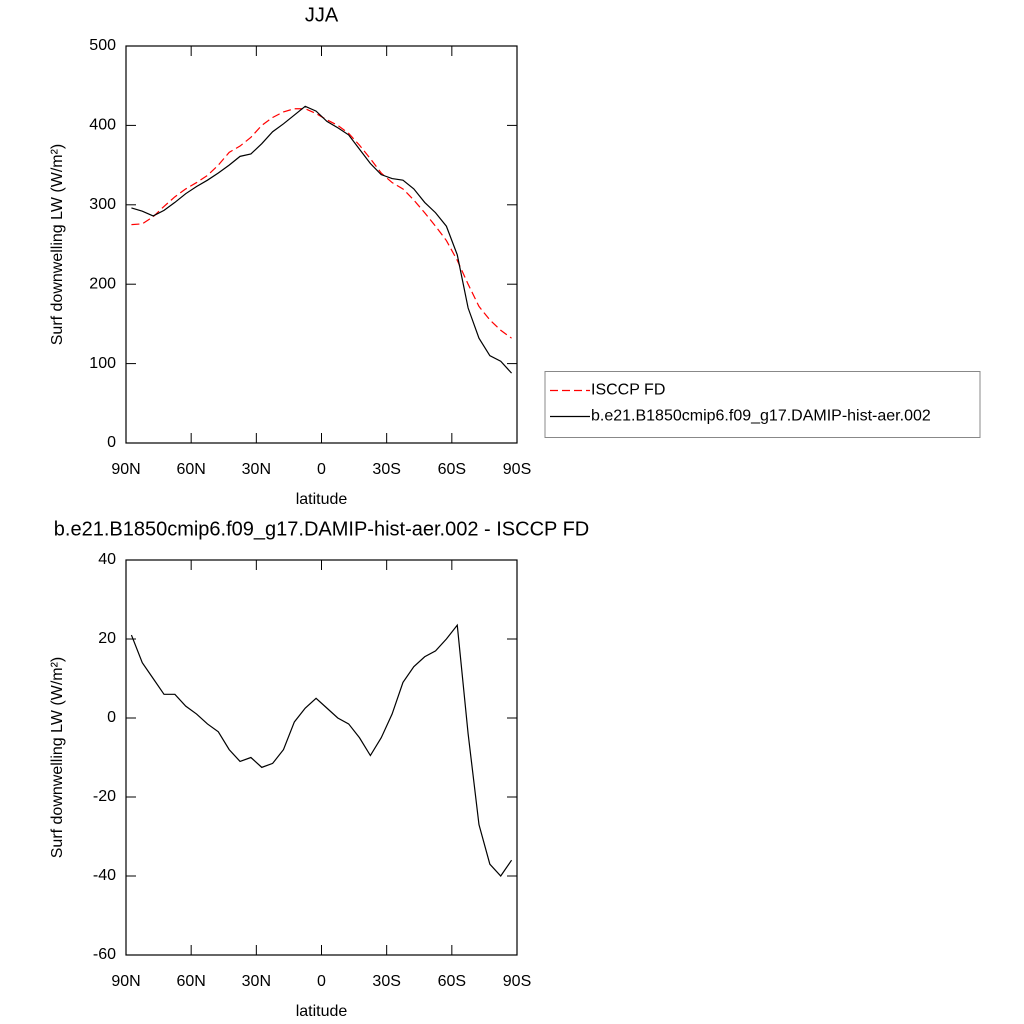 The width and height of the screenshot is (1024, 1024). I want to click on y-tick-label: -40, so click(104, 875).